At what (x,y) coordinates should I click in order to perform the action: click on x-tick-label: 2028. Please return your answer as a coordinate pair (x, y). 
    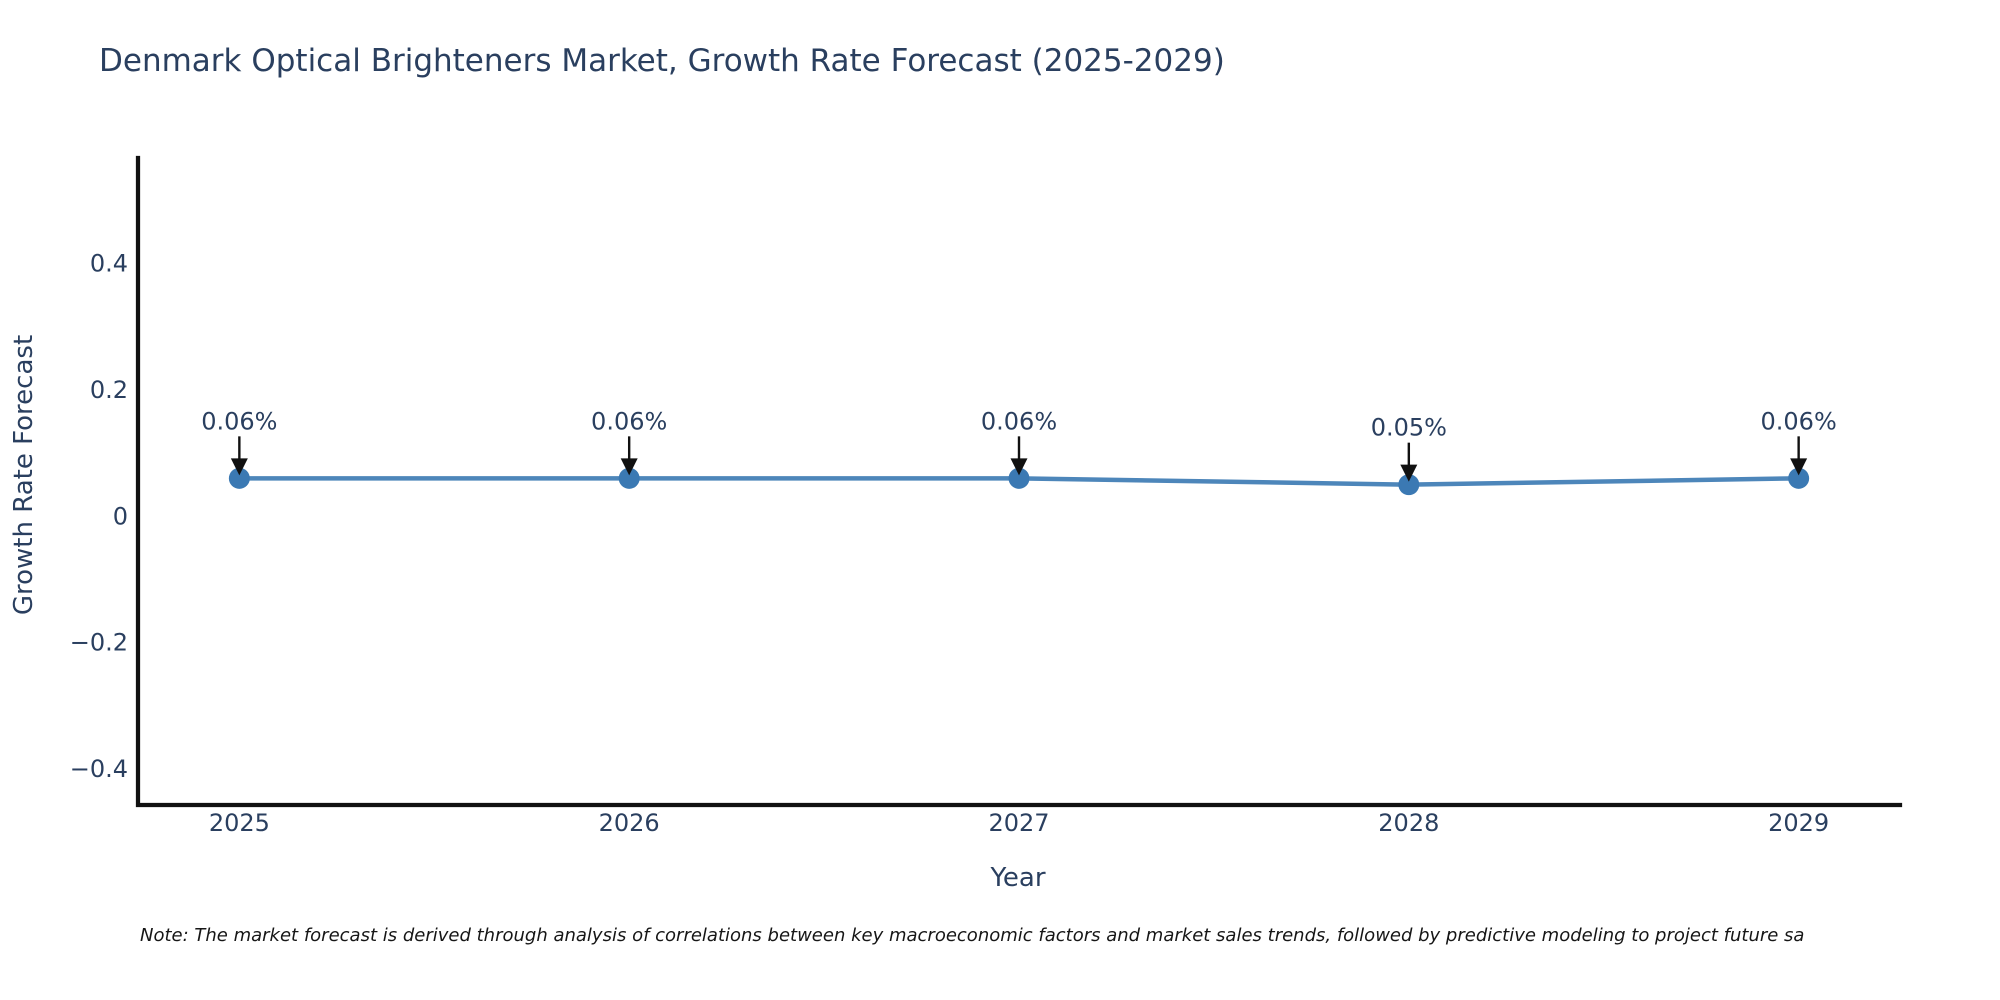
    Looking at the image, I should click on (1408, 823).